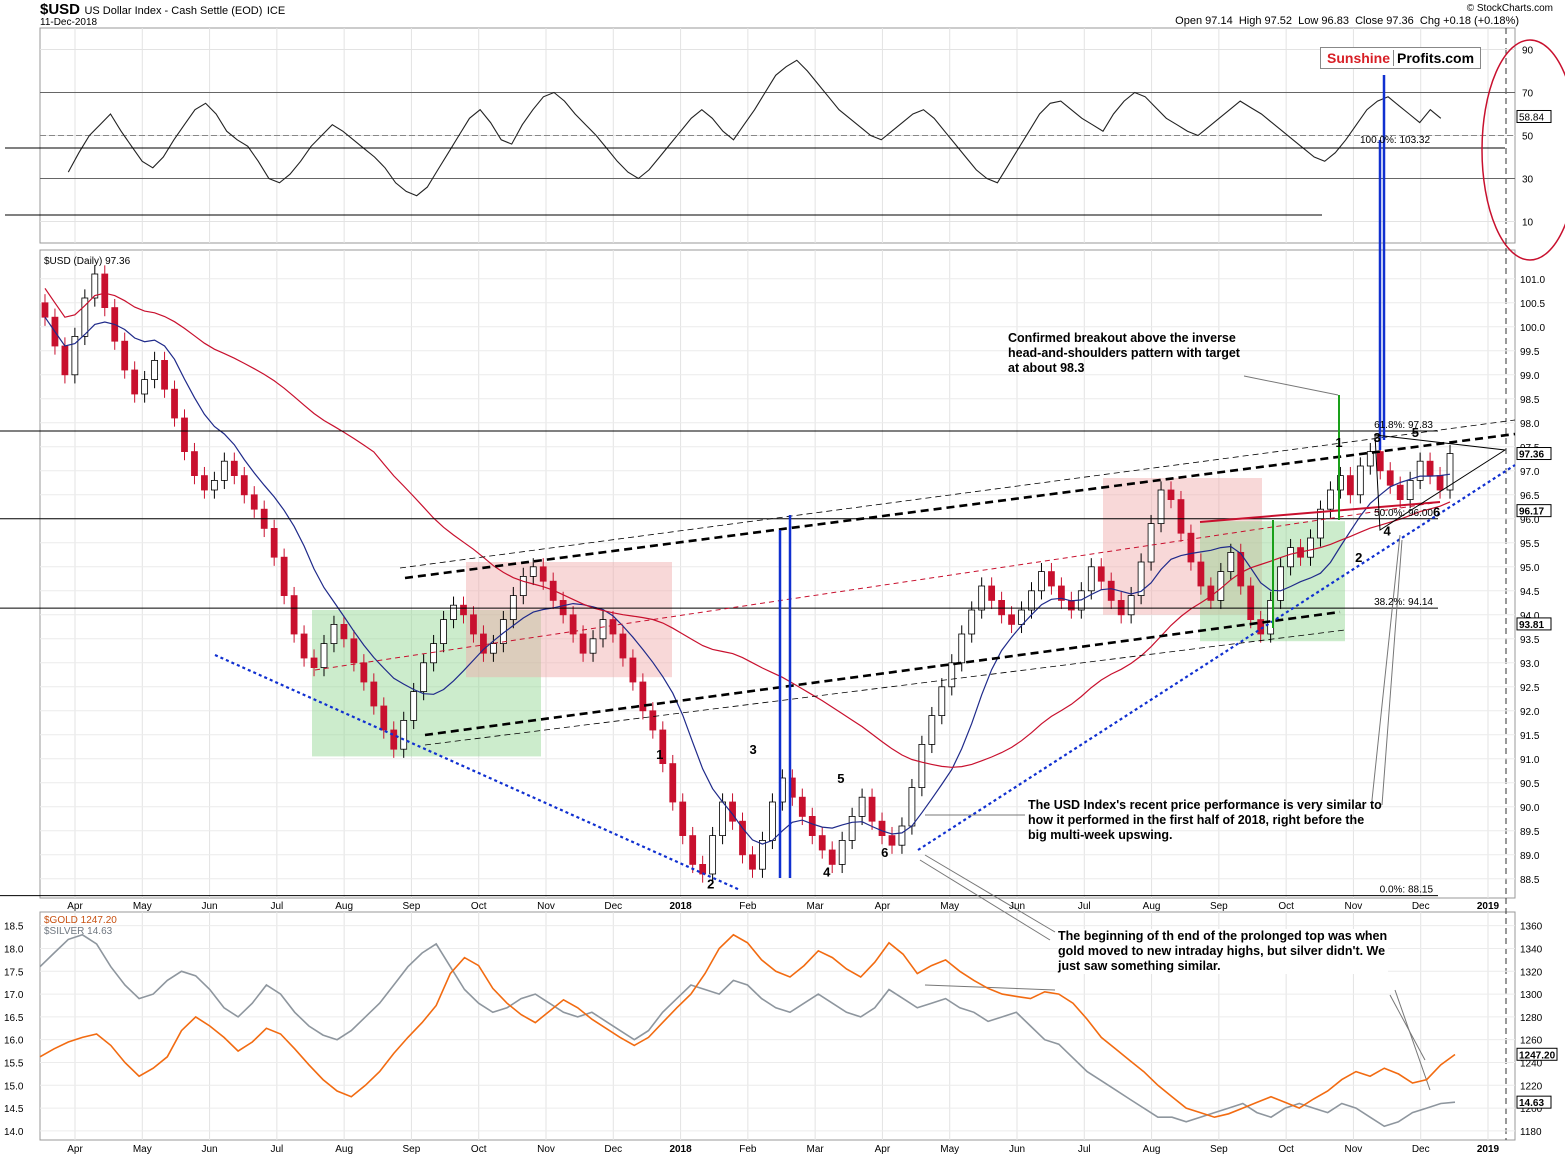  I want to click on upper-channel-outer, so click(957, 494).